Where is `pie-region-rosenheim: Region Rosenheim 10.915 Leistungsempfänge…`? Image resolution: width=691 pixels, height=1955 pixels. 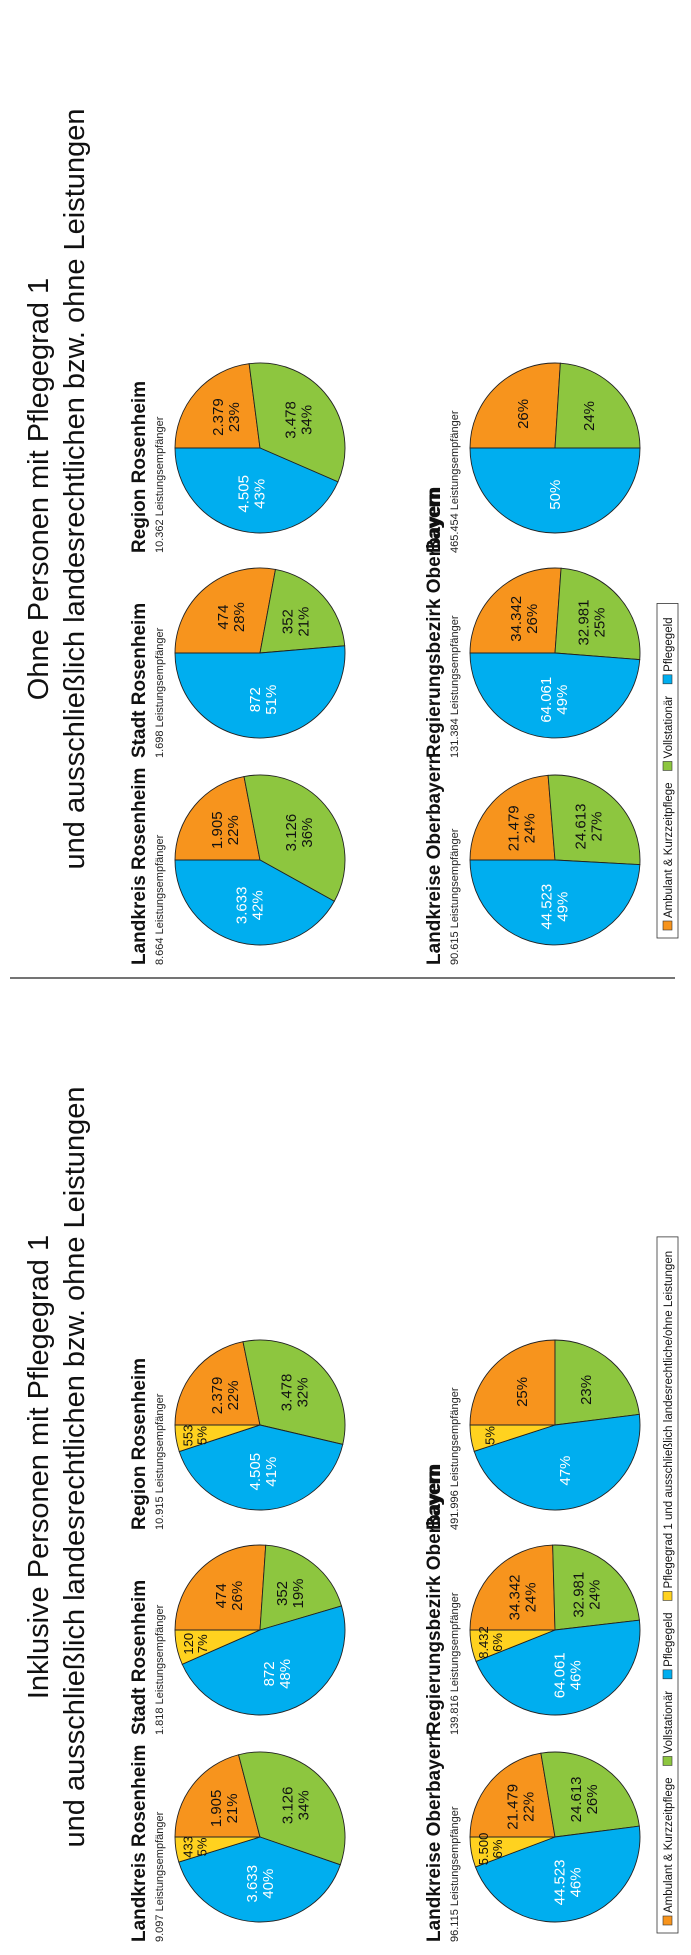
pie-region-rosenheim: Region Rosenheim 10.915 Leistungsempfänge… is located at coordinates (237, 1434).